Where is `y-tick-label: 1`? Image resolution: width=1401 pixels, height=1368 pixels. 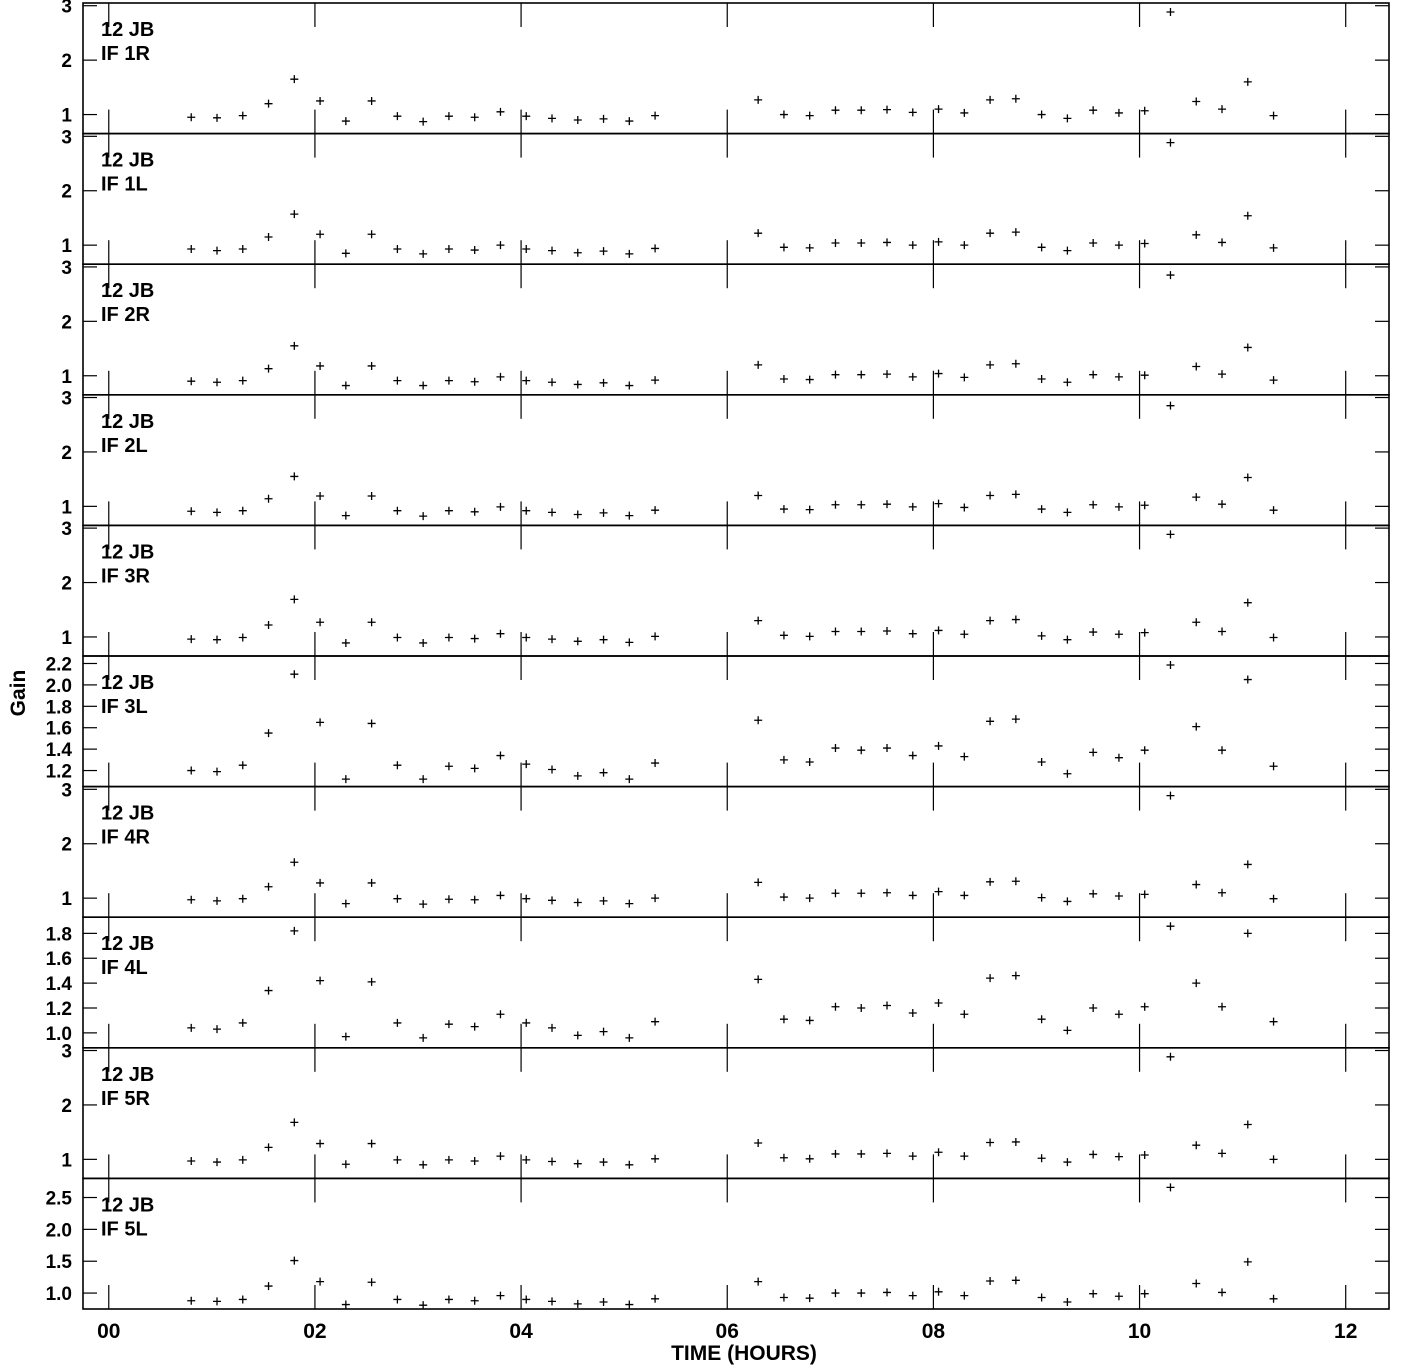
y-tick-label: 1 is located at coordinates (66, 899).